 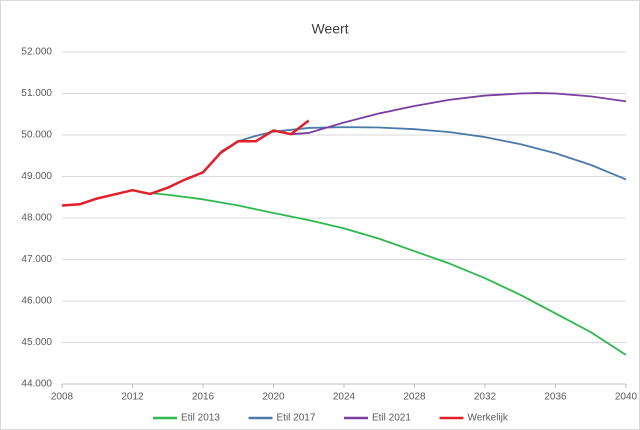 I want to click on x-tick-label: 2036, so click(x=555, y=397).